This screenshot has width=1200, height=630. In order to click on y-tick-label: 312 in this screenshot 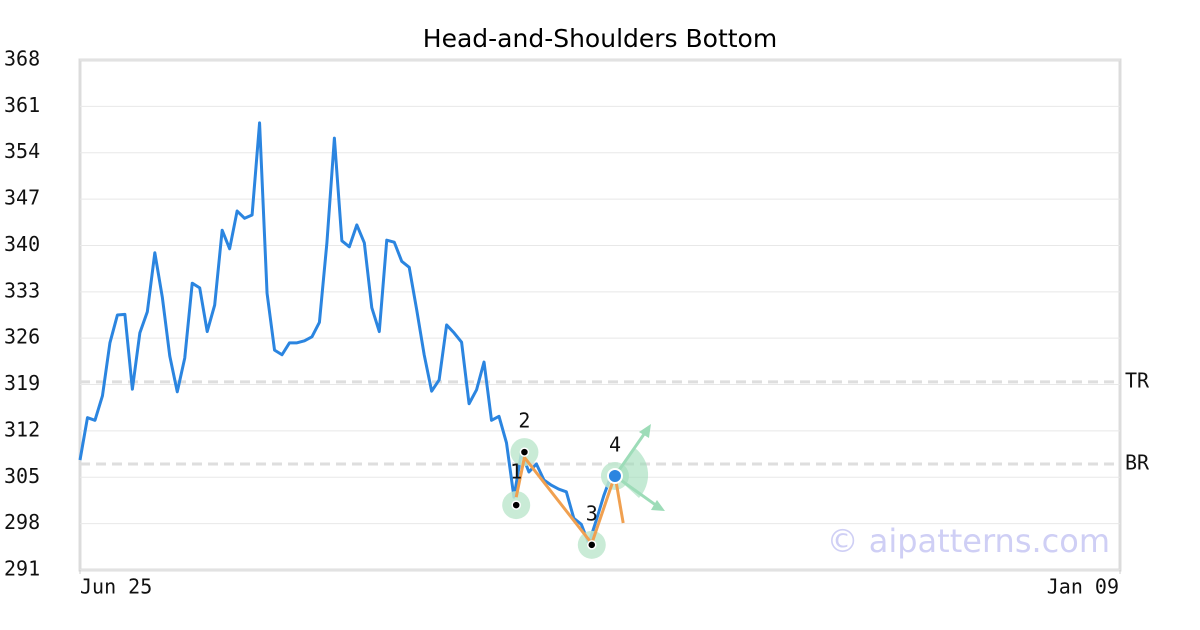, I will do `click(22, 429)`.